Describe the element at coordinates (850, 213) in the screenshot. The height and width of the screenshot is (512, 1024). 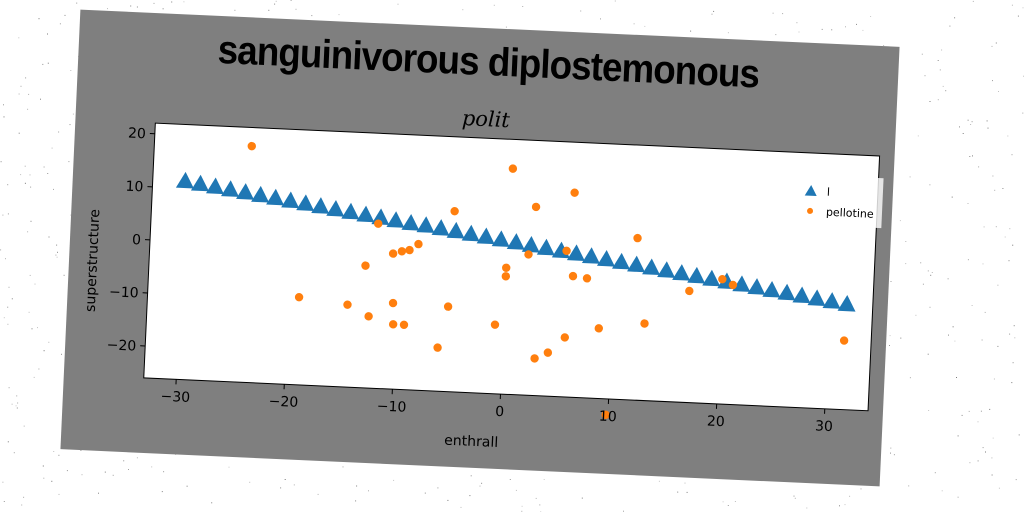
I see `legend-label-pellotine: pellotine` at that location.